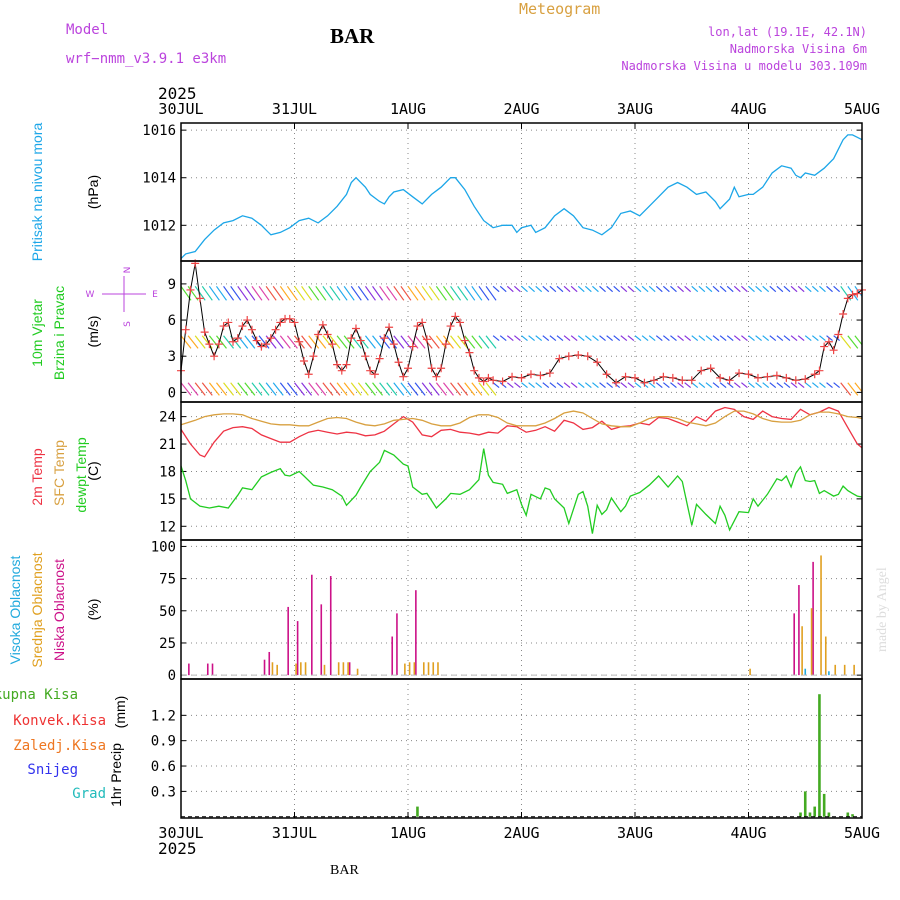 The height and width of the screenshot is (900, 900). What do you see at coordinates (635, 109) in the screenshot?
I see `x-tick-label-top: 3AUG` at bounding box center [635, 109].